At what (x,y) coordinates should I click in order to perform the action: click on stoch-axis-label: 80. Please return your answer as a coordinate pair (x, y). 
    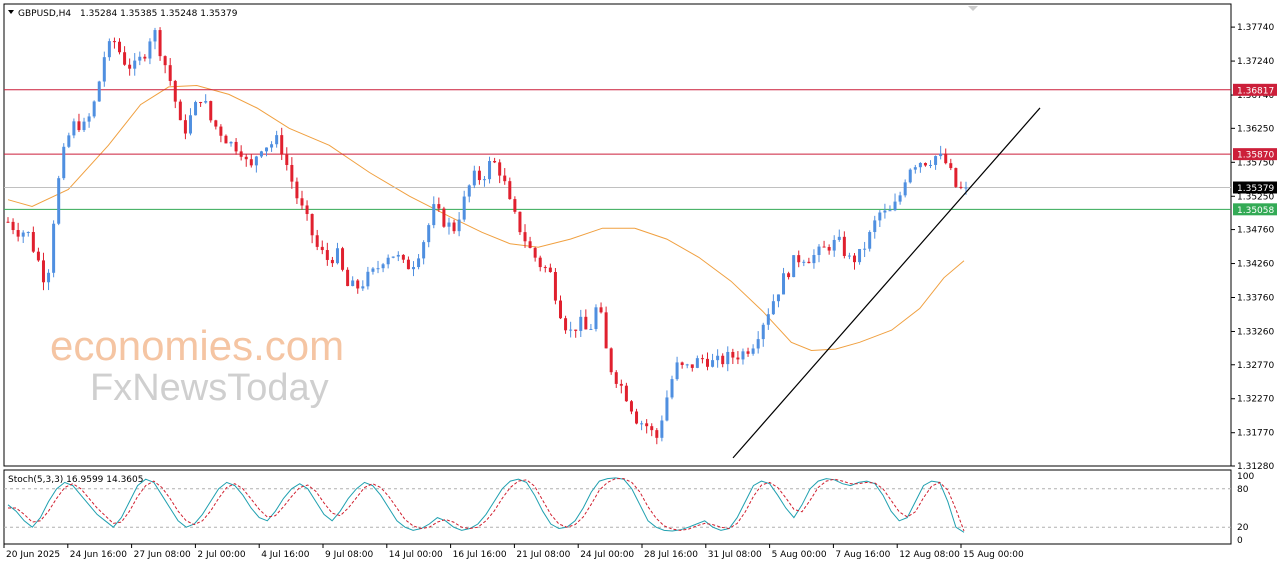
    Looking at the image, I should click on (1243, 490).